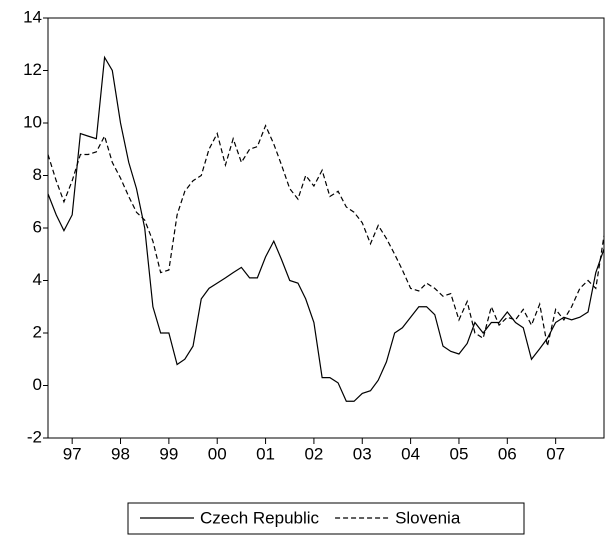  I want to click on x-tick-label: 07, so click(555, 453).